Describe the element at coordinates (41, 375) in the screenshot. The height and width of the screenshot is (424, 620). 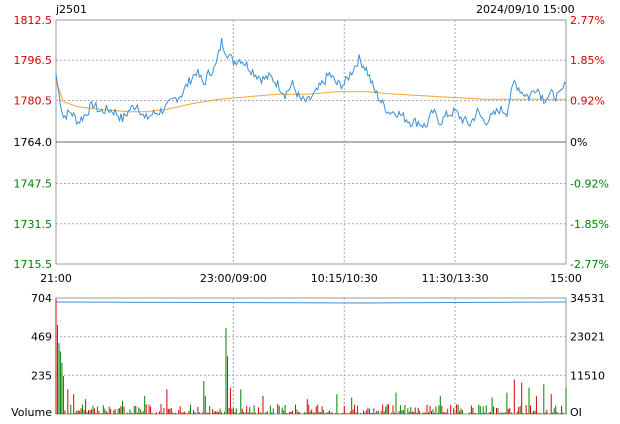
I see `volume-tick-label: 235` at that location.